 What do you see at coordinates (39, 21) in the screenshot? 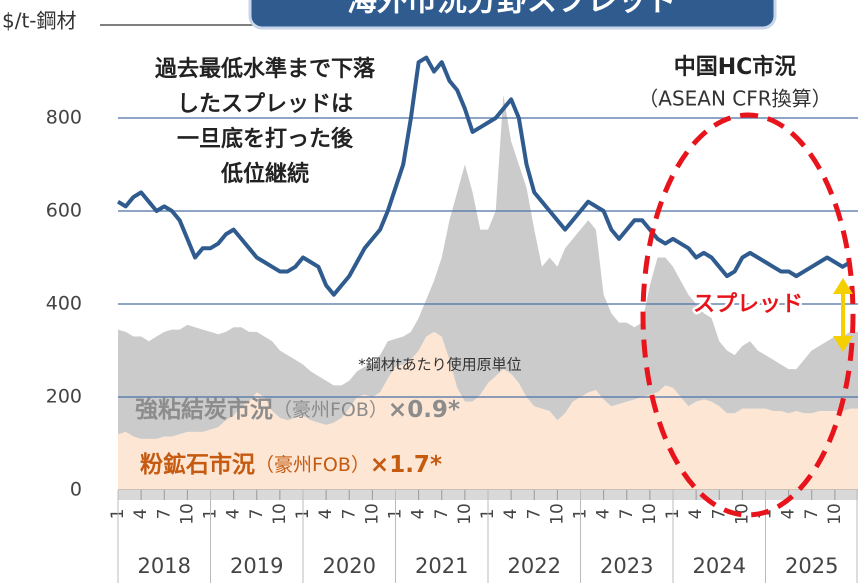
I see `y-axis-label: $/t-鋼材` at bounding box center [39, 21].